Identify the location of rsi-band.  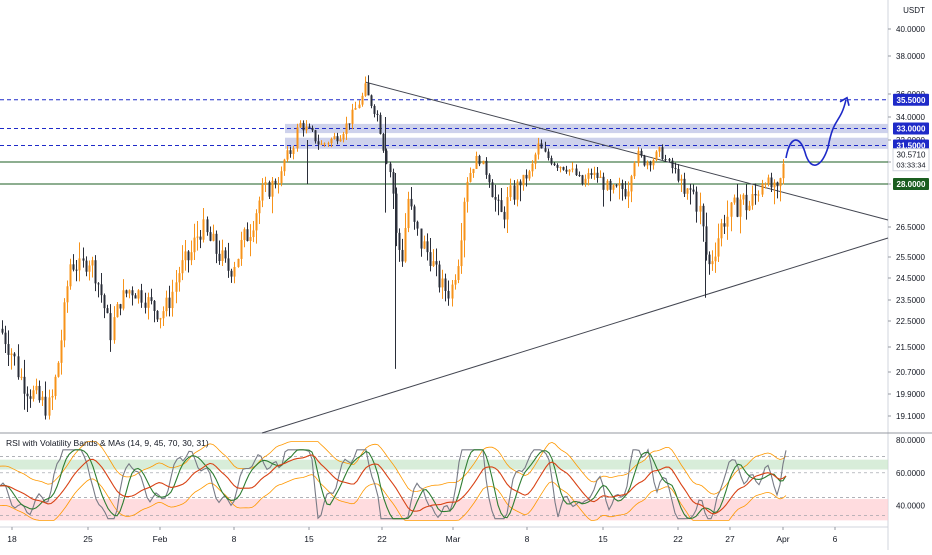
(444, 510).